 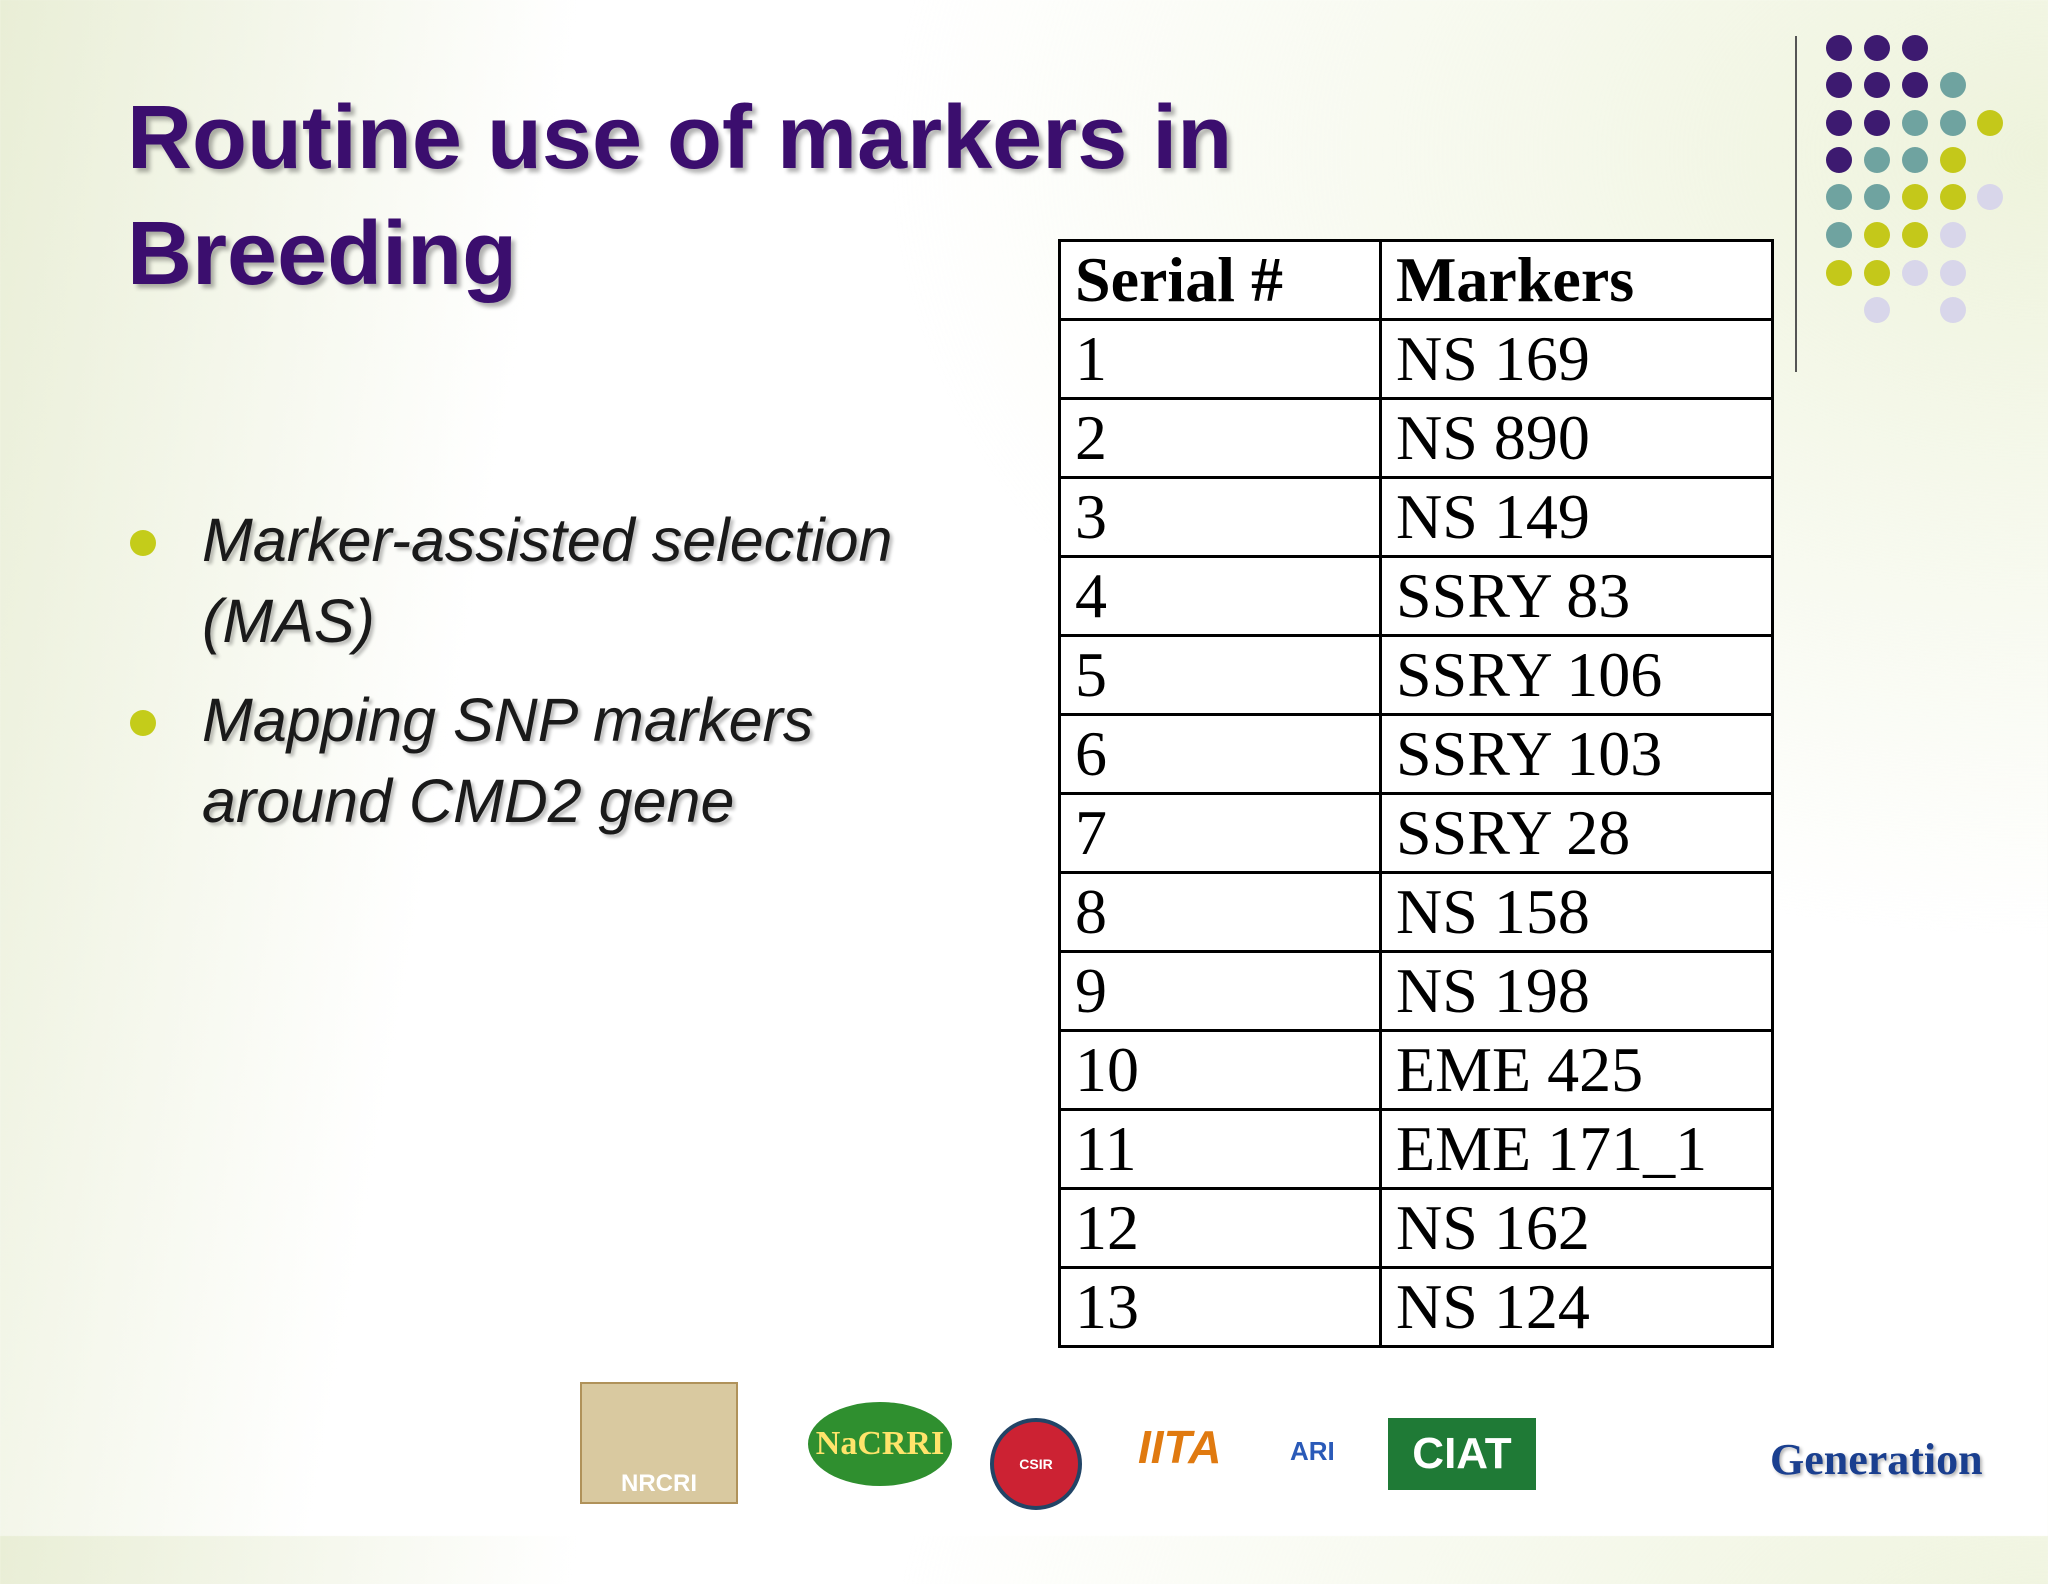 What do you see at coordinates (1462, 1454) in the screenshot?
I see `logo: CIAT` at bounding box center [1462, 1454].